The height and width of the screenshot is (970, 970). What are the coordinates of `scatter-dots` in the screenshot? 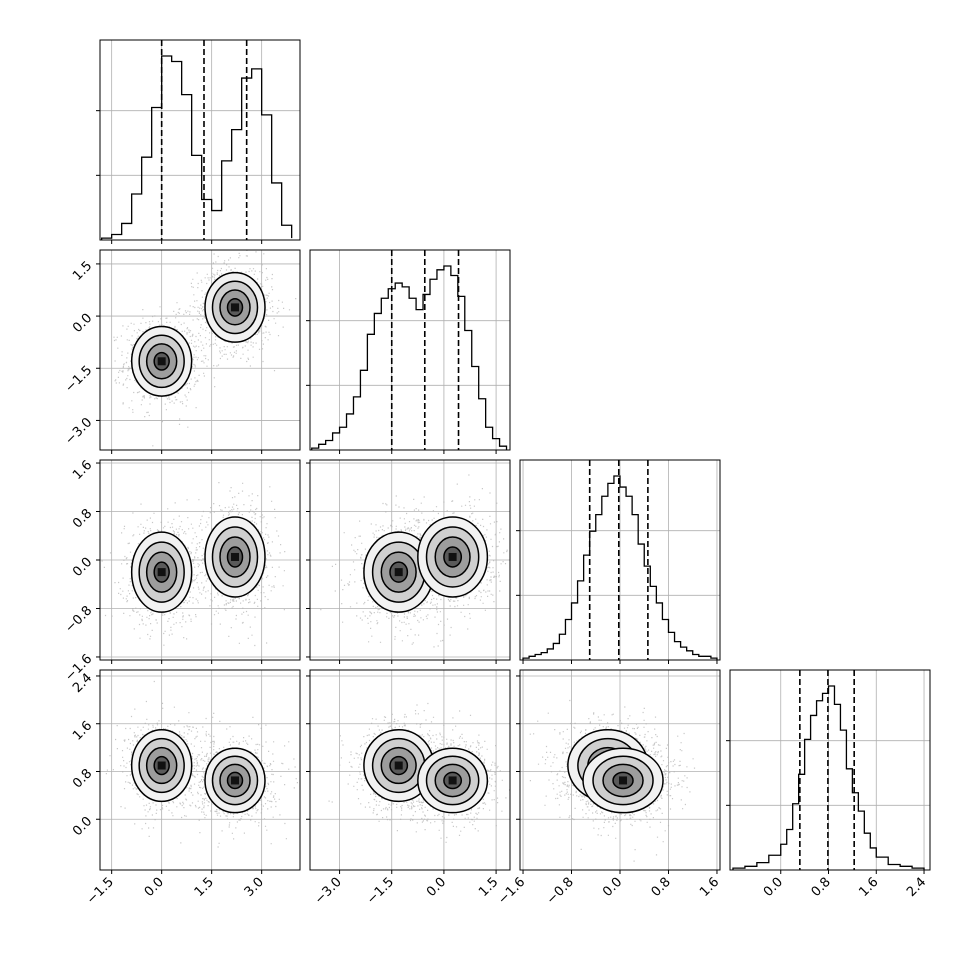 It's located at (205, 348).